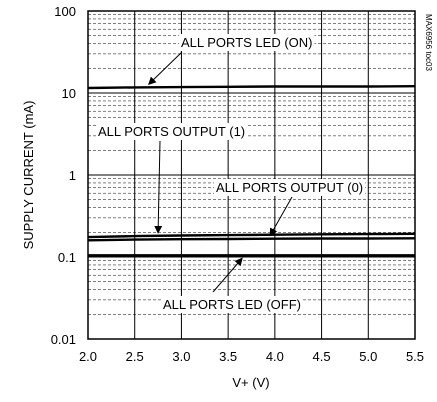  What do you see at coordinates (275, 356) in the screenshot?
I see `x-tick-label: 4.0` at bounding box center [275, 356].